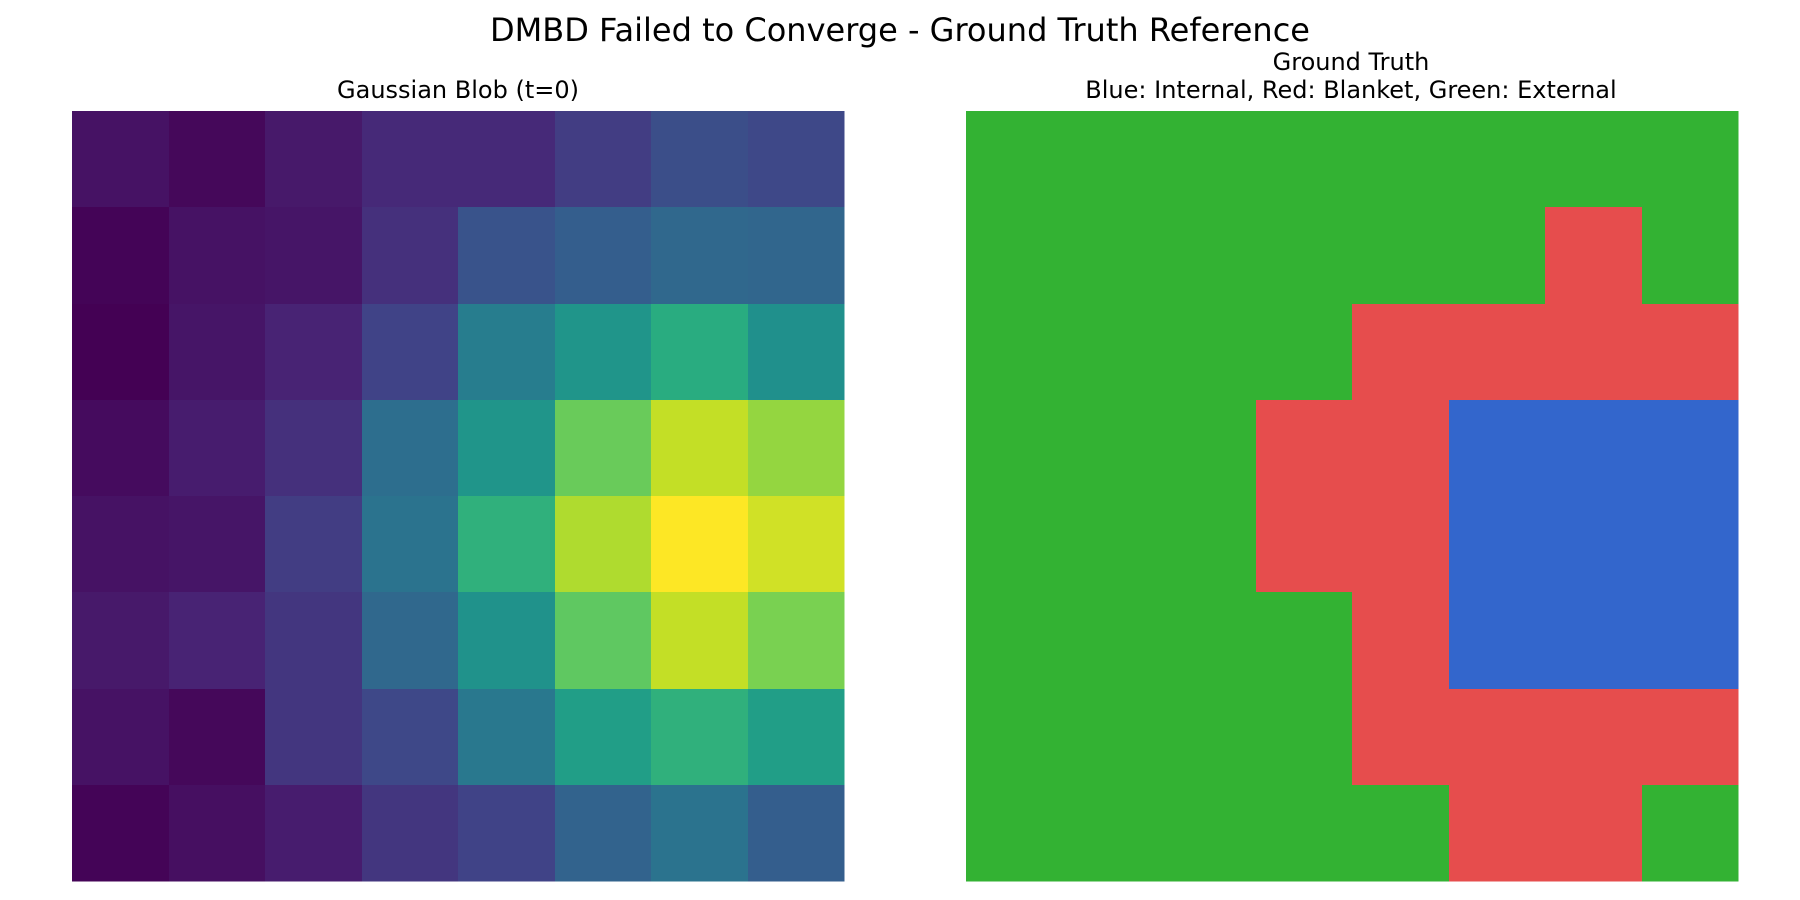  What do you see at coordinates (796, 737) in the screenshot?
I see `heatmap-cell-0-r6-c7` at bounding box center [796, 737].